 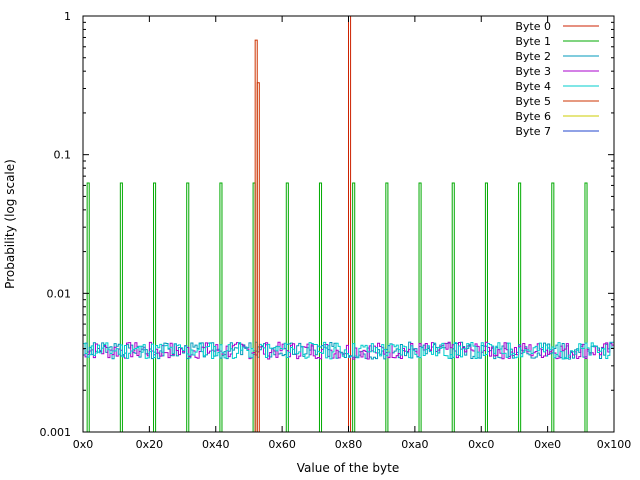 I want to click on legend-label: Byte 1, so click(x=533, y=41).